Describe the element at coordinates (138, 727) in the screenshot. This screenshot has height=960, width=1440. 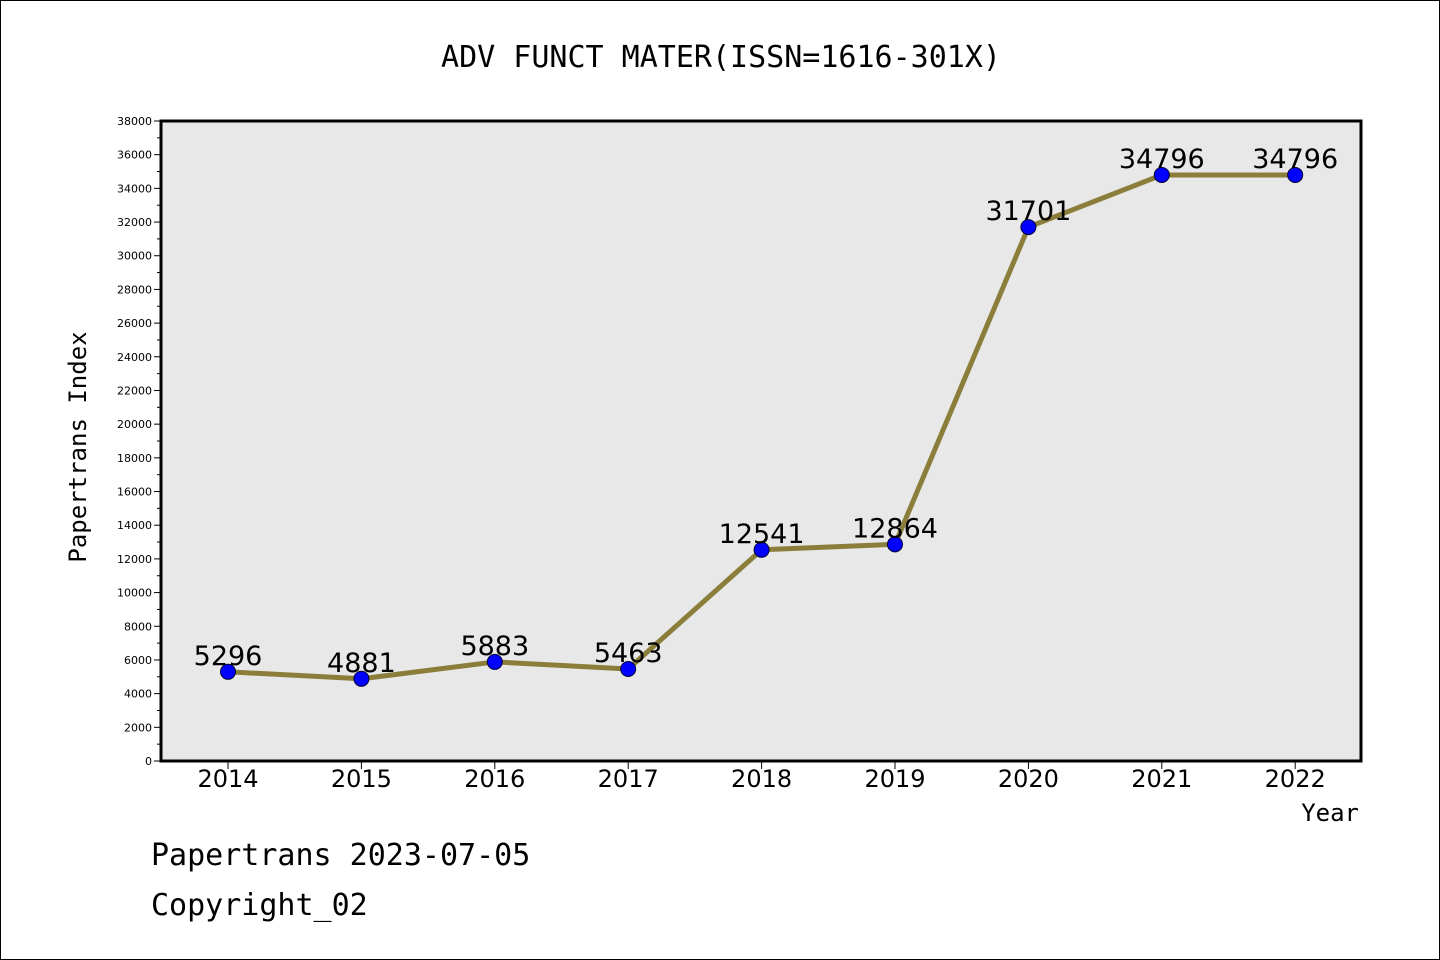
I see `y-tick-label: 2000` at that location.